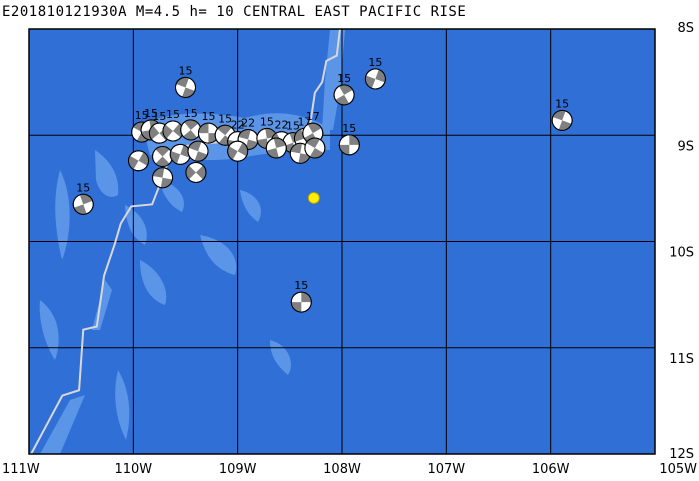 The width and height of the screenshot is (699, 481). I want to click on lat-tick-label: 10S, so click(681, 253).